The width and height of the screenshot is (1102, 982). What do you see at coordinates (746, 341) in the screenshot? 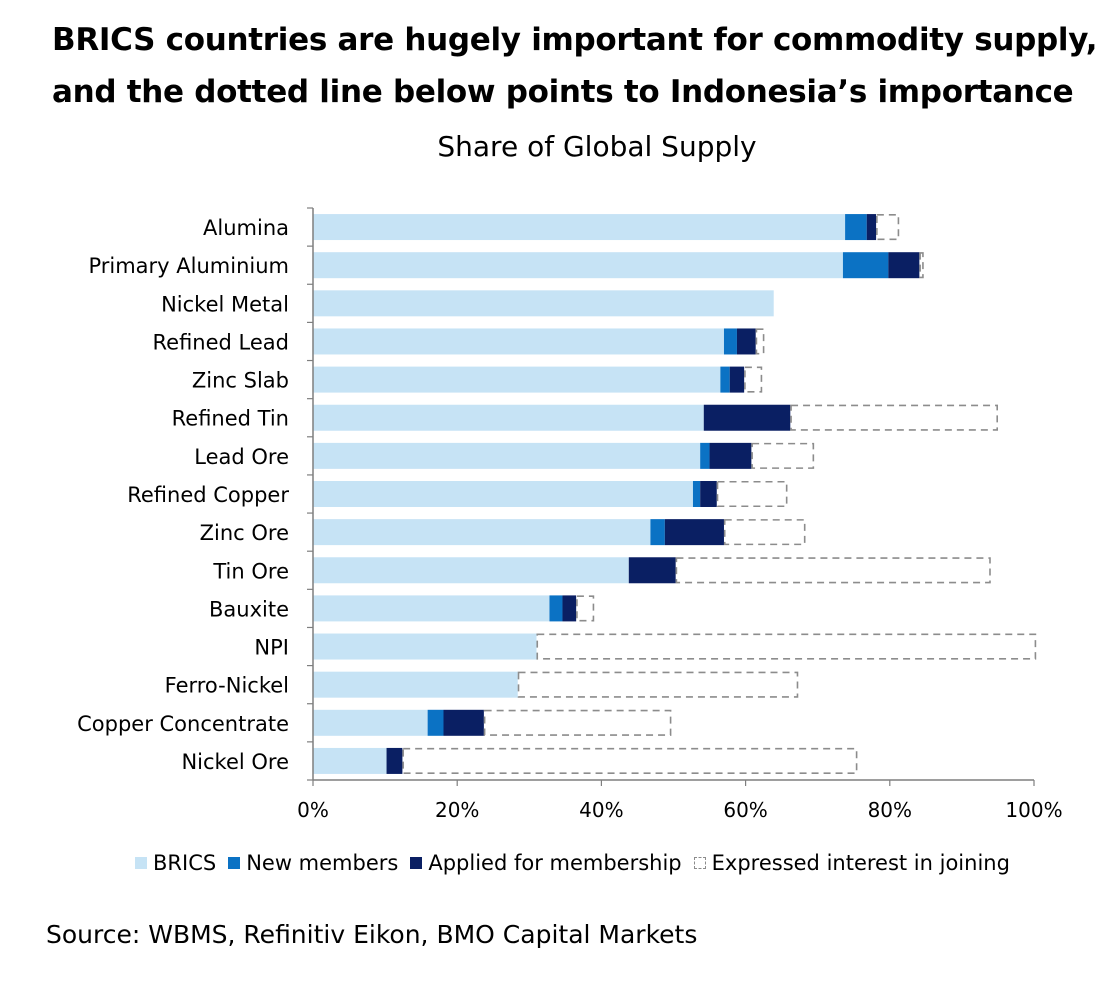
I see `bar-applied-refined-lead` at bounding box center [746, 341].